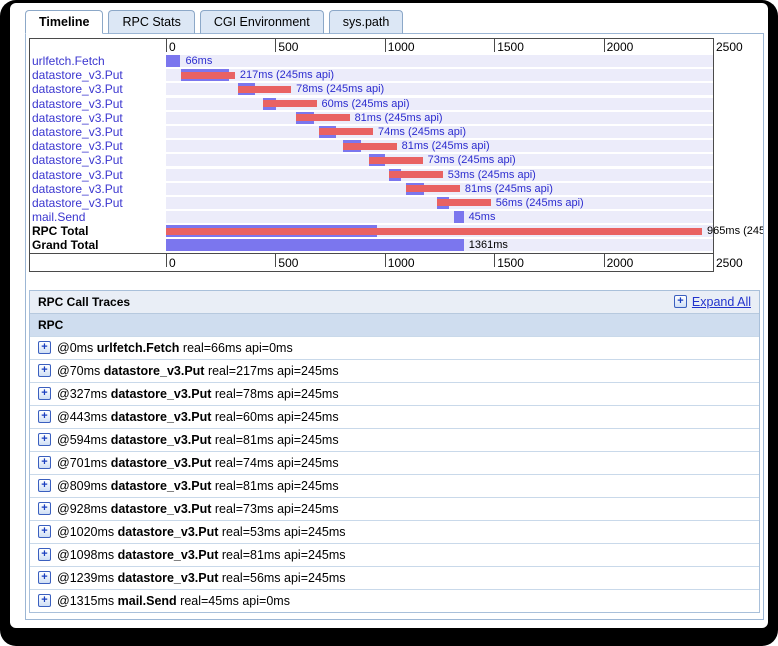  What do you see at coordinates (84, 508) in the screenshot?
I see `trace-start-time: @928ms` at bounding box center [84, 508].